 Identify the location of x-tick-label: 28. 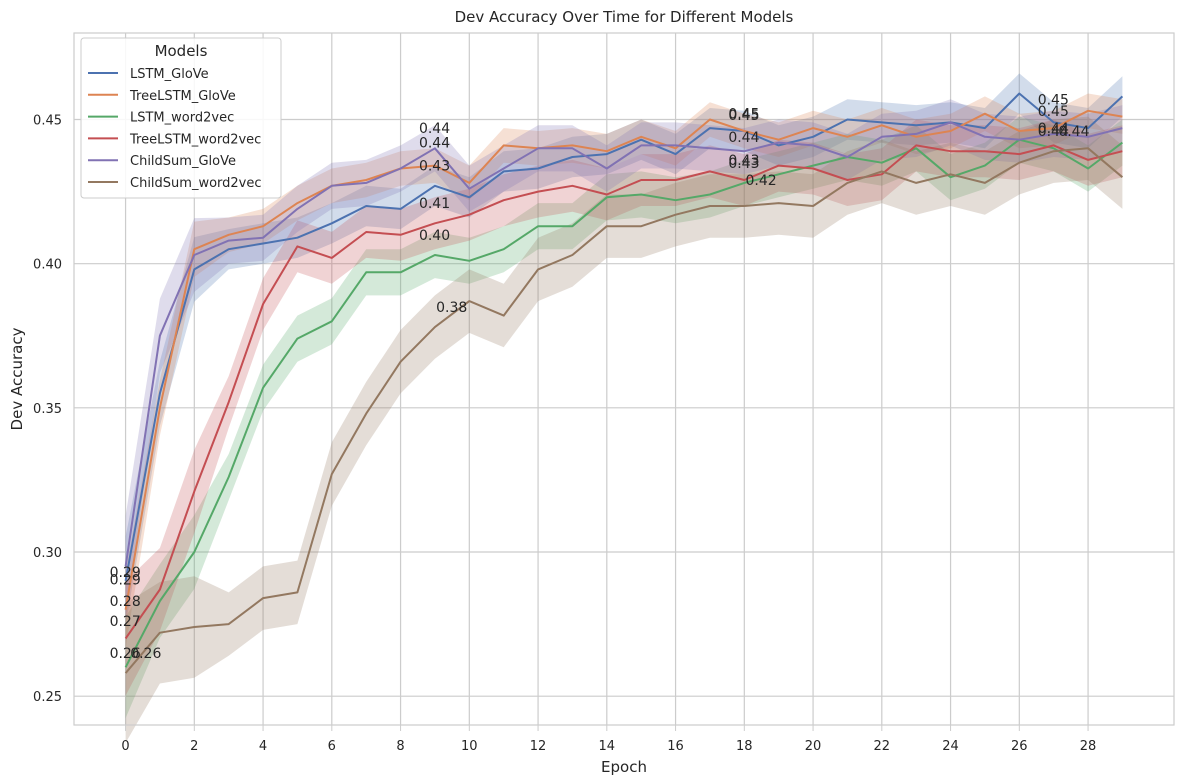
(1088, 746).